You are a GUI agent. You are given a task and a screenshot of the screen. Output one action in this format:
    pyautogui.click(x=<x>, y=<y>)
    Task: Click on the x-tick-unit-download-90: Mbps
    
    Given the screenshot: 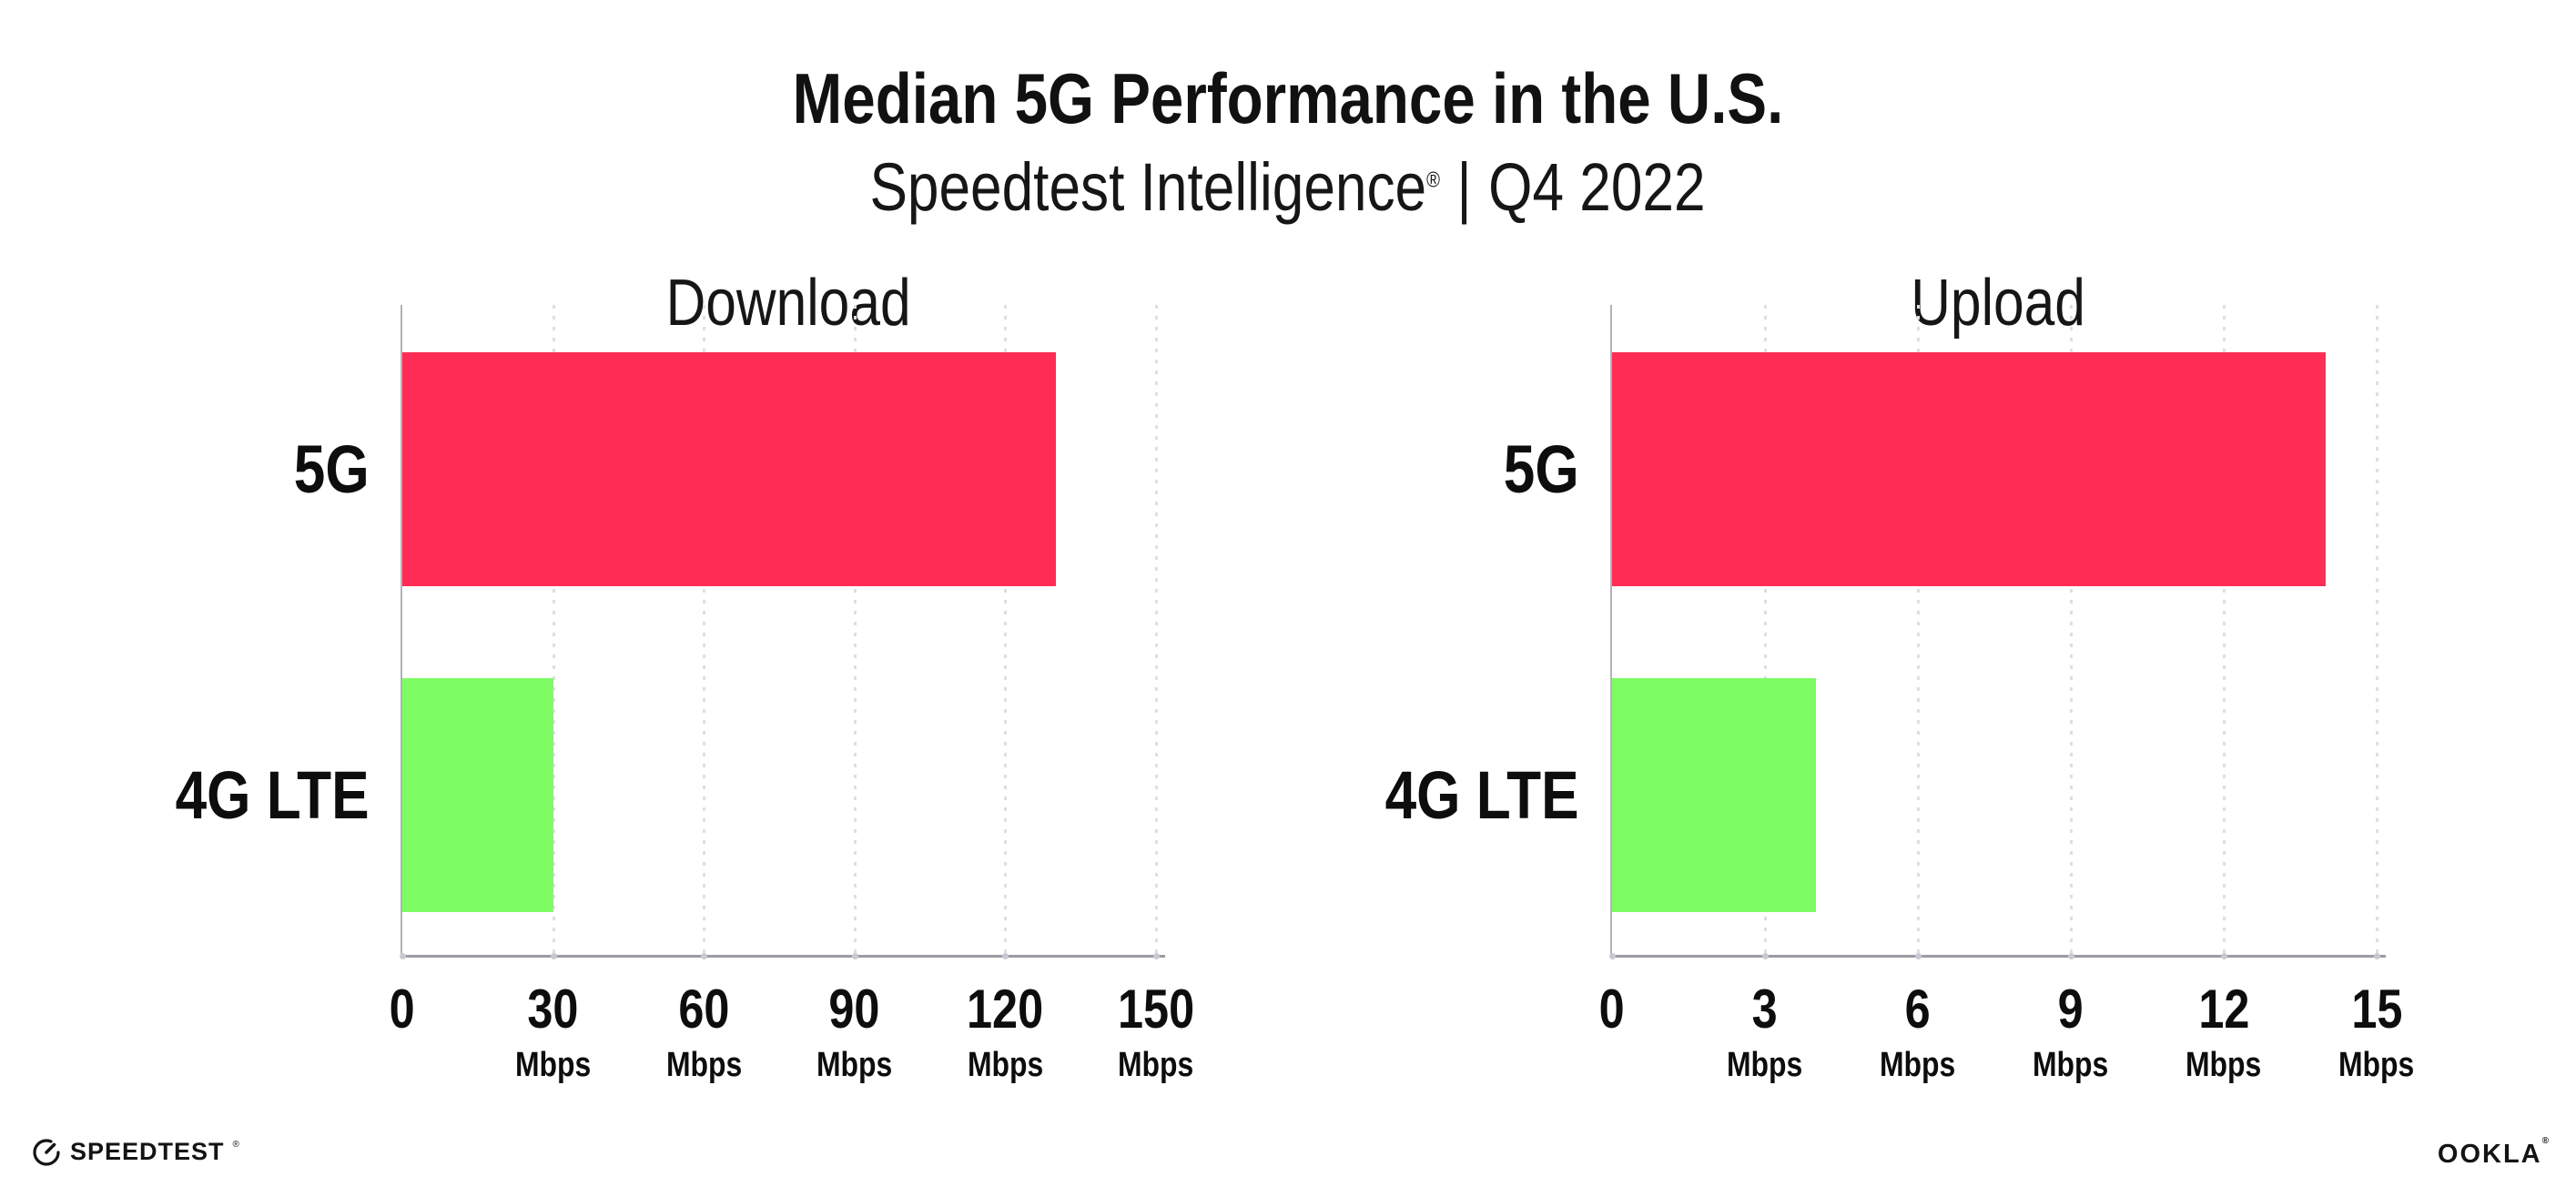 What is the action you would take?
    pyautogui.click(x=854, y=1065)
    